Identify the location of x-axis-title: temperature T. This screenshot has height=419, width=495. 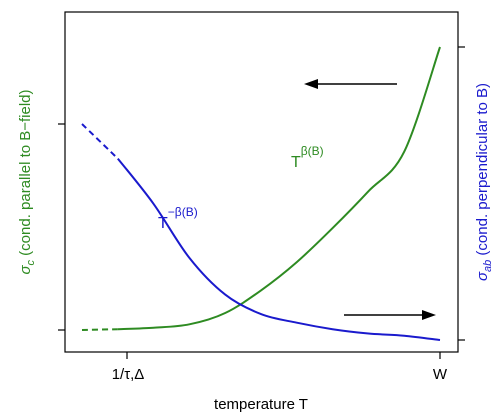
(261, 404).